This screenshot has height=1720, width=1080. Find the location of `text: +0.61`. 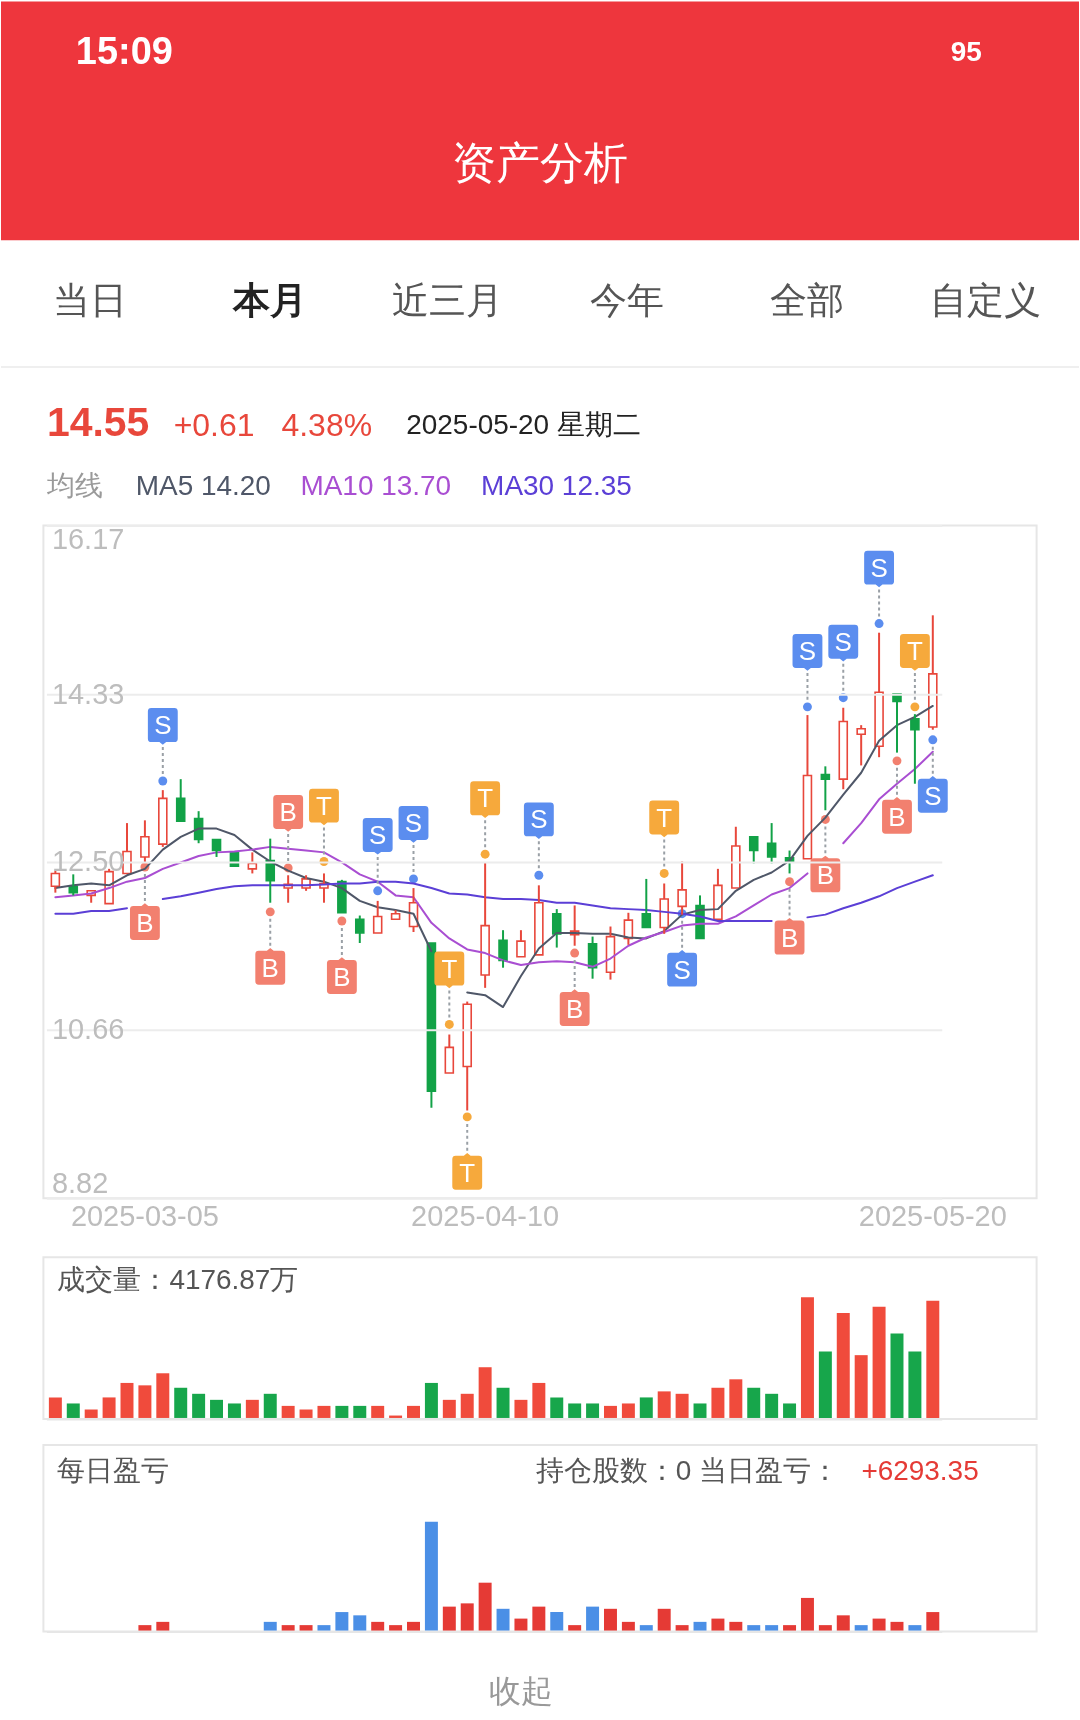

text: +0.61 is located at coordinates (214, 424).